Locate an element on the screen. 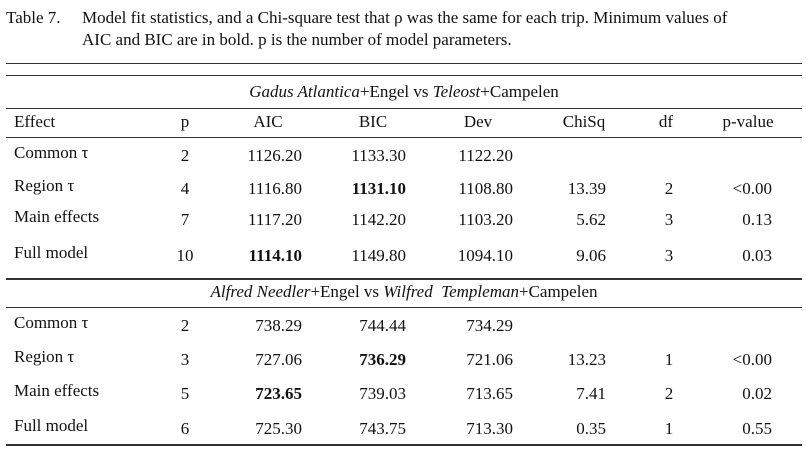 The height and width of the screenshot is (458, 806). column-header: Dev is located at coordinates (478, 121).